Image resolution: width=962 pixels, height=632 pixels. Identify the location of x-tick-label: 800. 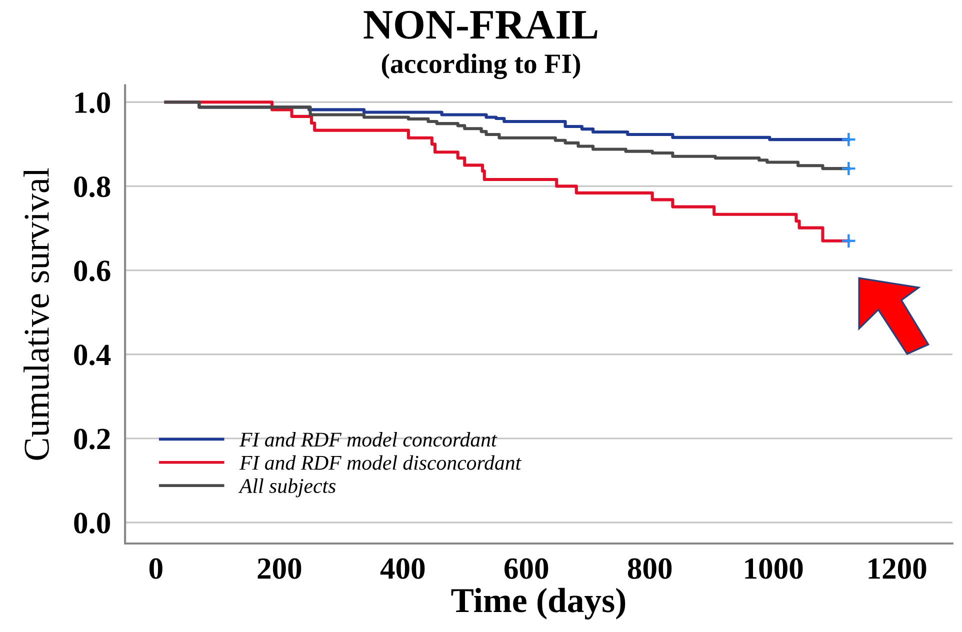
(650, 568).